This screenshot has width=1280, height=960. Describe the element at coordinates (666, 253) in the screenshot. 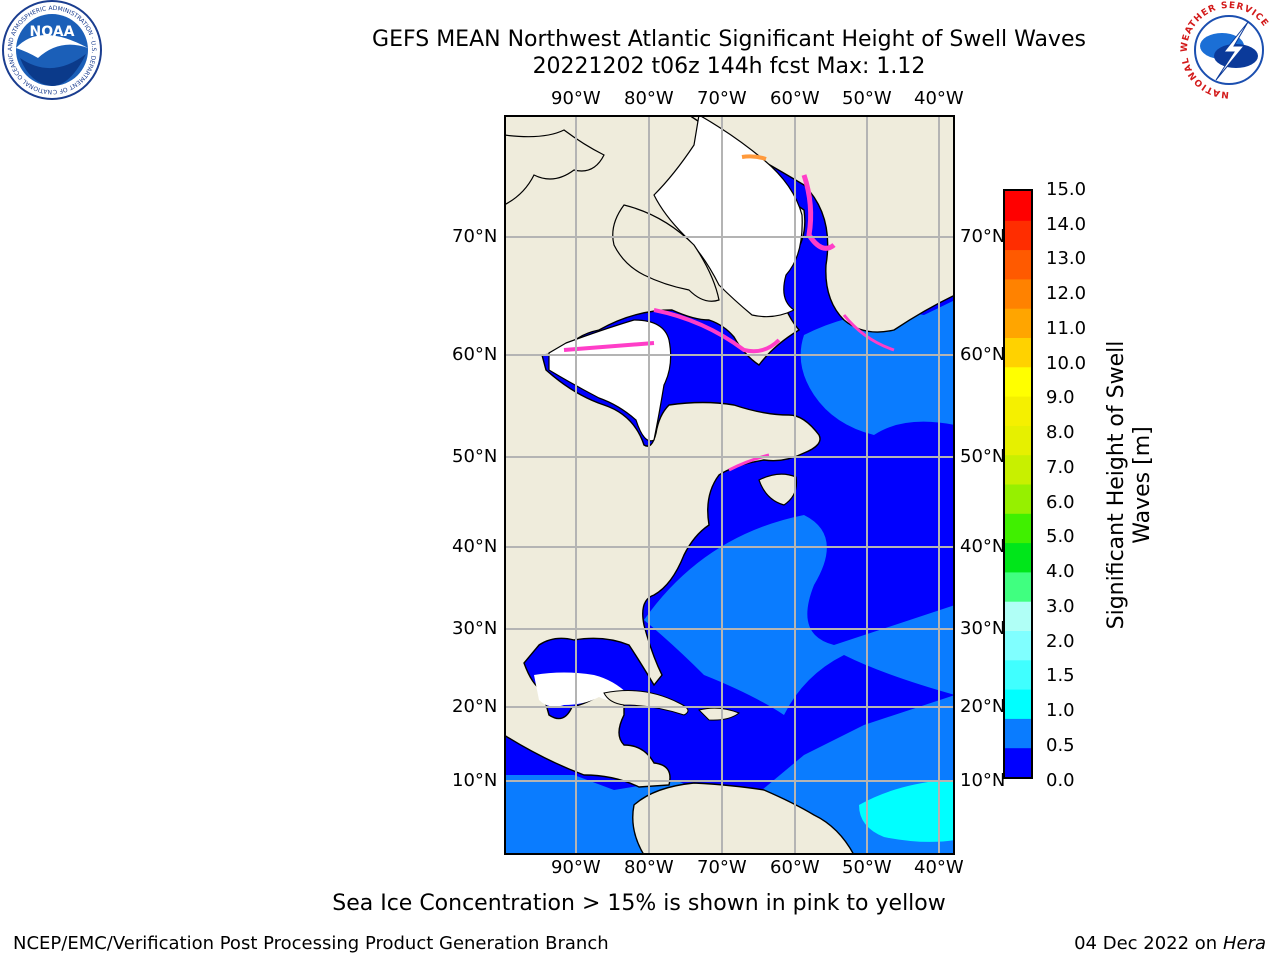

I see `land-baffin-island` at that location.